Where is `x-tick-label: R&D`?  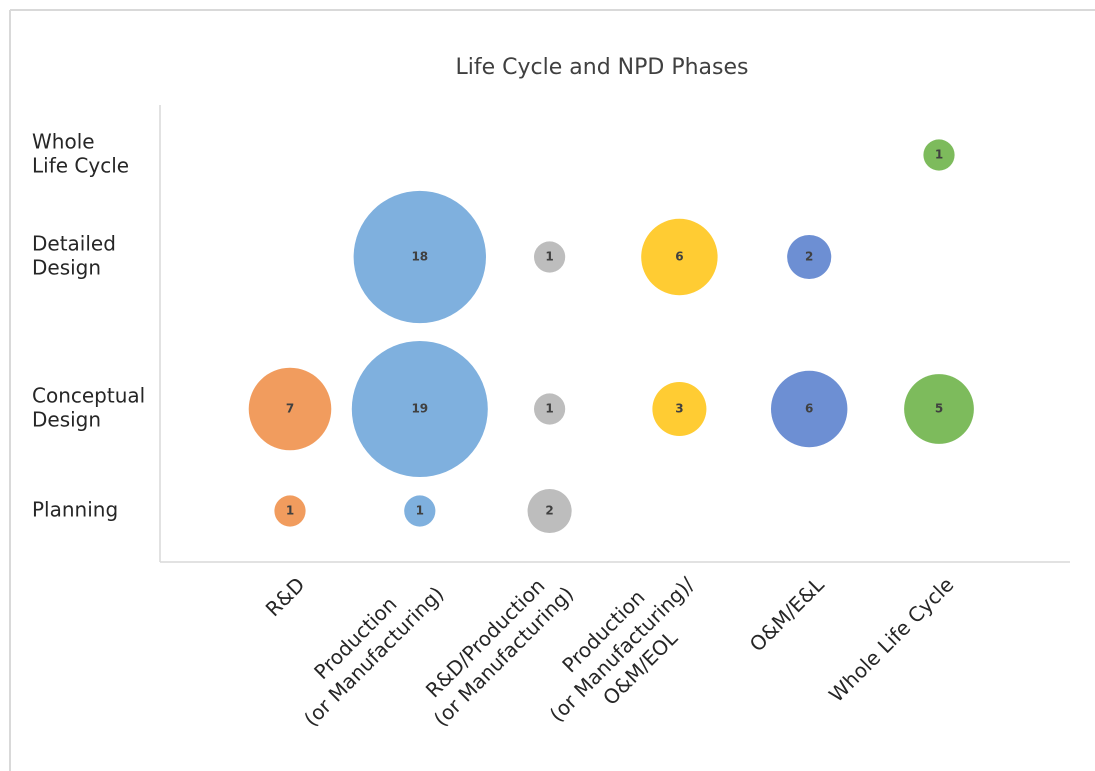
x-tick-label: R&D is located at coordinates (285, 596).